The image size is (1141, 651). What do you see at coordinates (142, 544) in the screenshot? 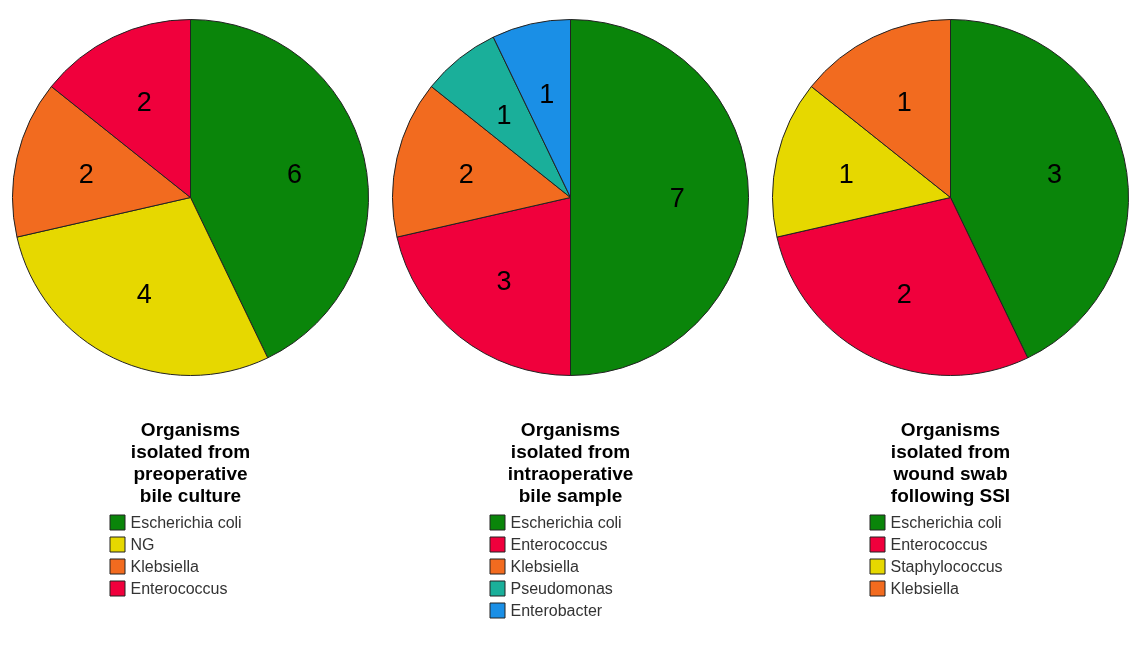
I see `legend-label: NG` at bounding box center [142, 544].